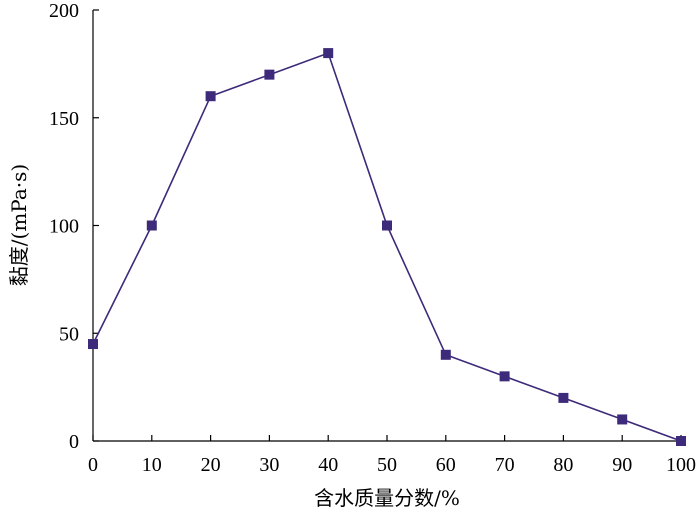 The image size is (700, 515). Describe the element at coordinates (505, 465) in the screenshot. I see `x-tick-label: 70` at that location.